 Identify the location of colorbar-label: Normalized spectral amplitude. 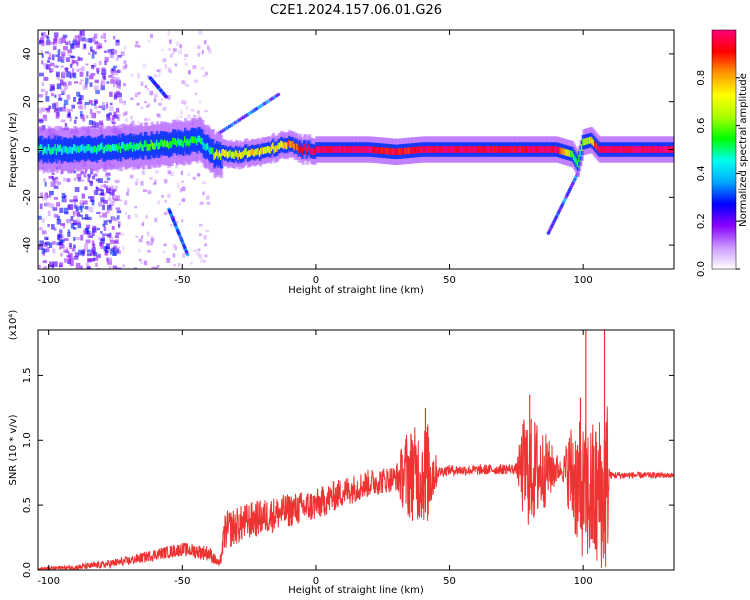
(743, 150).